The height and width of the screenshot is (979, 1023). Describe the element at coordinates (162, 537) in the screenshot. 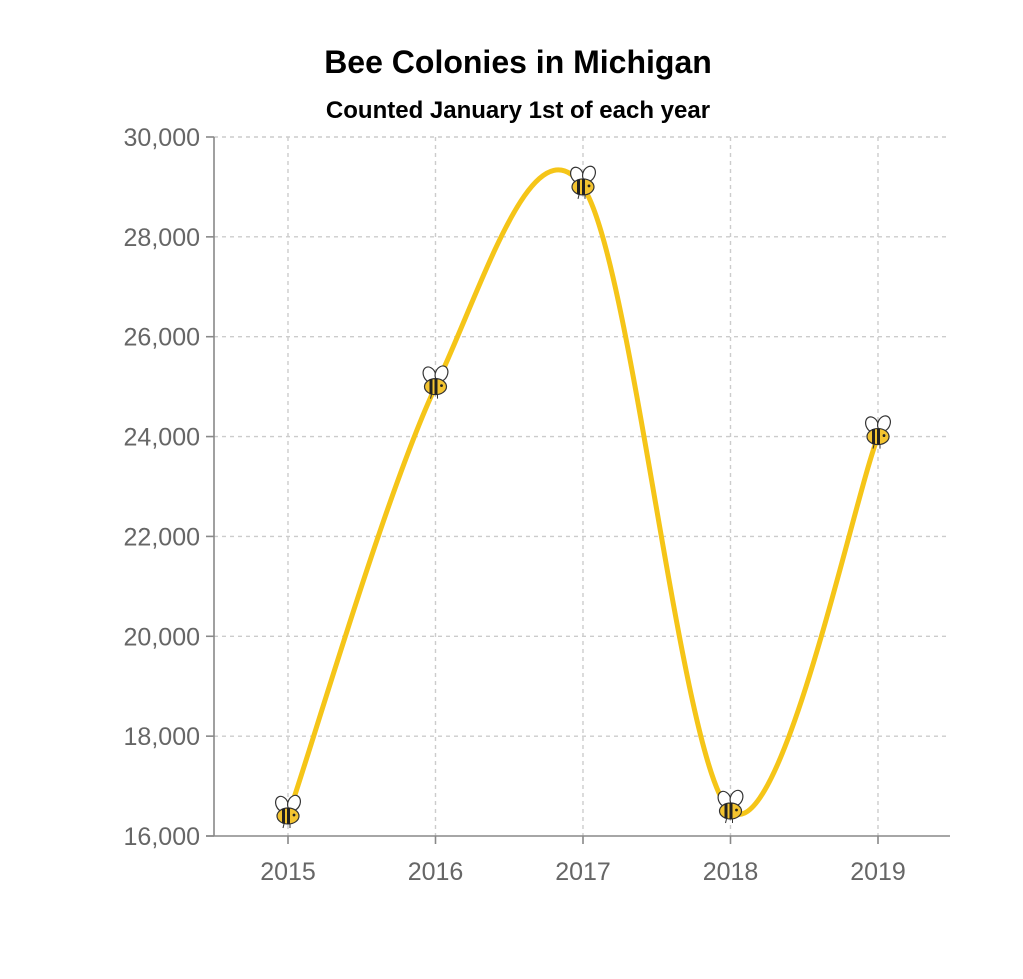

I see `y-tick-label: 22,000` at that location.